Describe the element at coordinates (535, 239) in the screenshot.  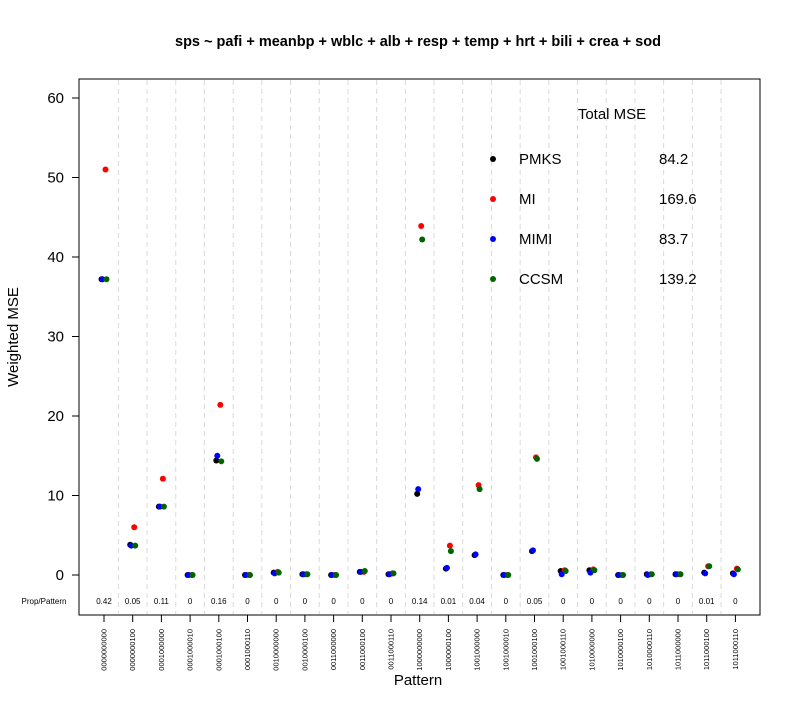
I see `legend-label: MIMI` at that location.